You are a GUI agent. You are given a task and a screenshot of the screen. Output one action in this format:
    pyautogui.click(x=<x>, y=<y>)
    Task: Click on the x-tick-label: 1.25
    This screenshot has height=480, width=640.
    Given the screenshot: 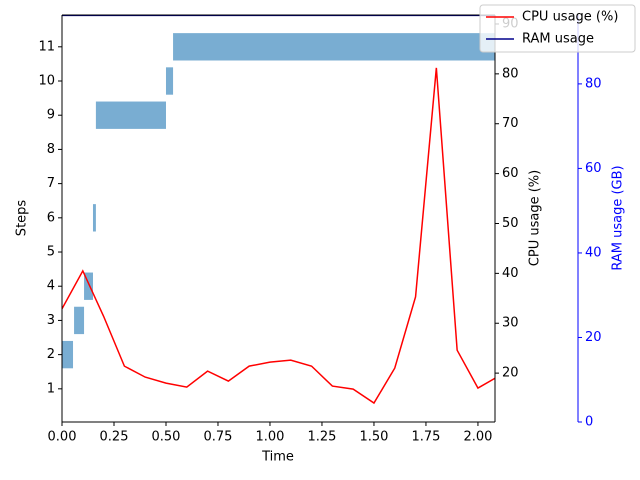 What is the action you would take?
    pyautogui.click(x=321, y=437)
    